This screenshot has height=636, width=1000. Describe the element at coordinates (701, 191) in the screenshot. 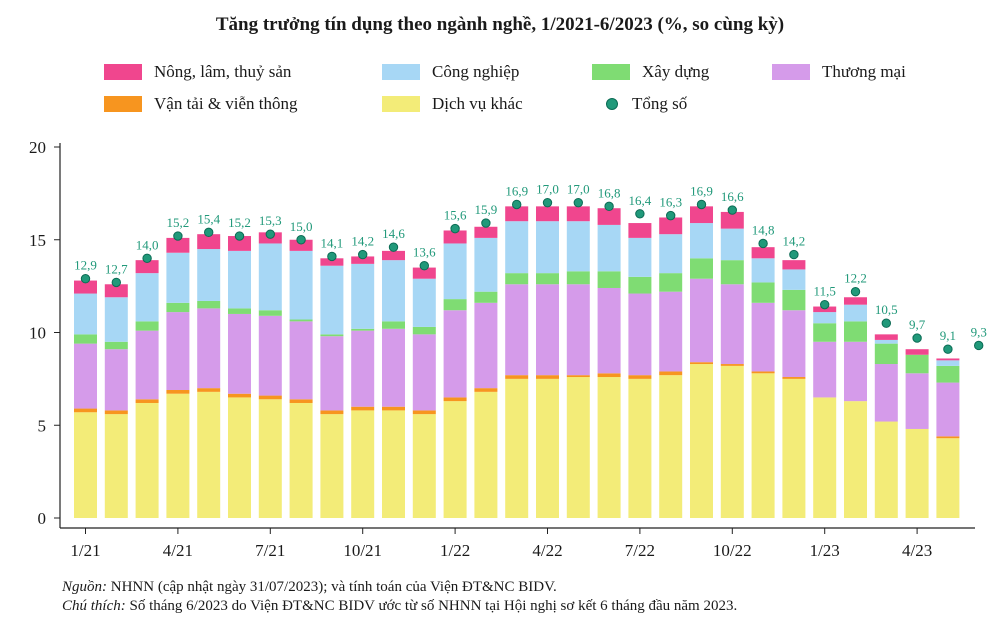

I see `total-data-label: 16,9` at that location.